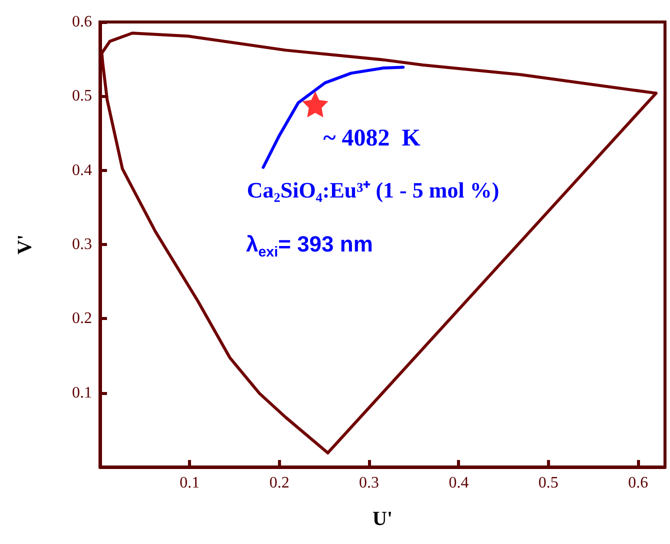 The width and height of the screenshot is (670, 544). Describe the element at coordinates (382, 519) in the screenshot. I see `x-axis-title: U'` at that location.